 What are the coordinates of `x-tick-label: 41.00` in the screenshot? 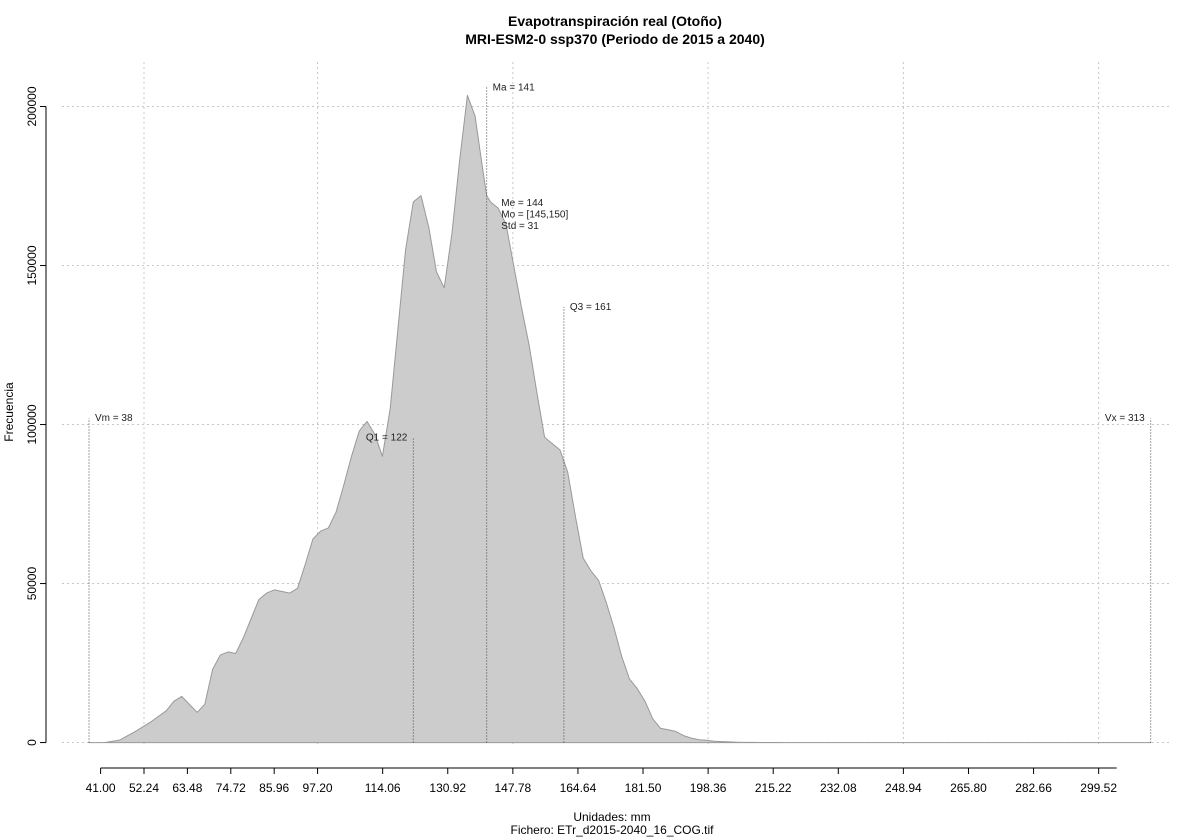 It's located at (101, 788).